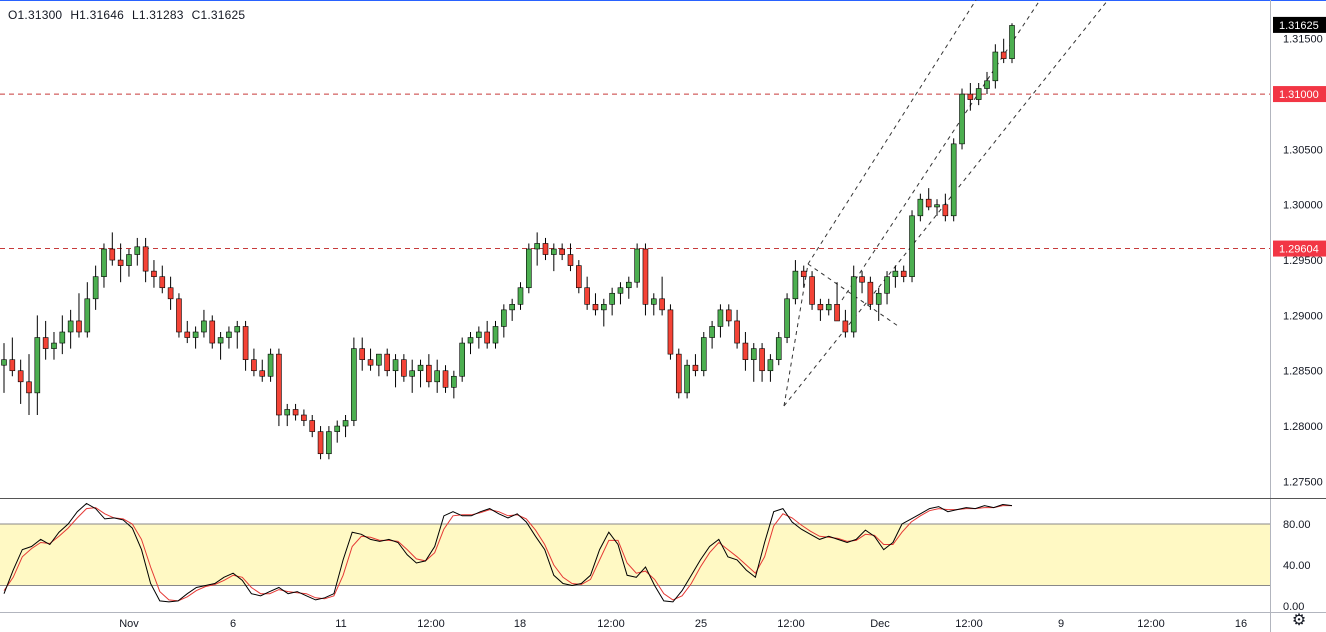 The height and width of the screenshot is (632, 1326). I want to click on stoch-tick-label: 80.00, so click(1297, 525).